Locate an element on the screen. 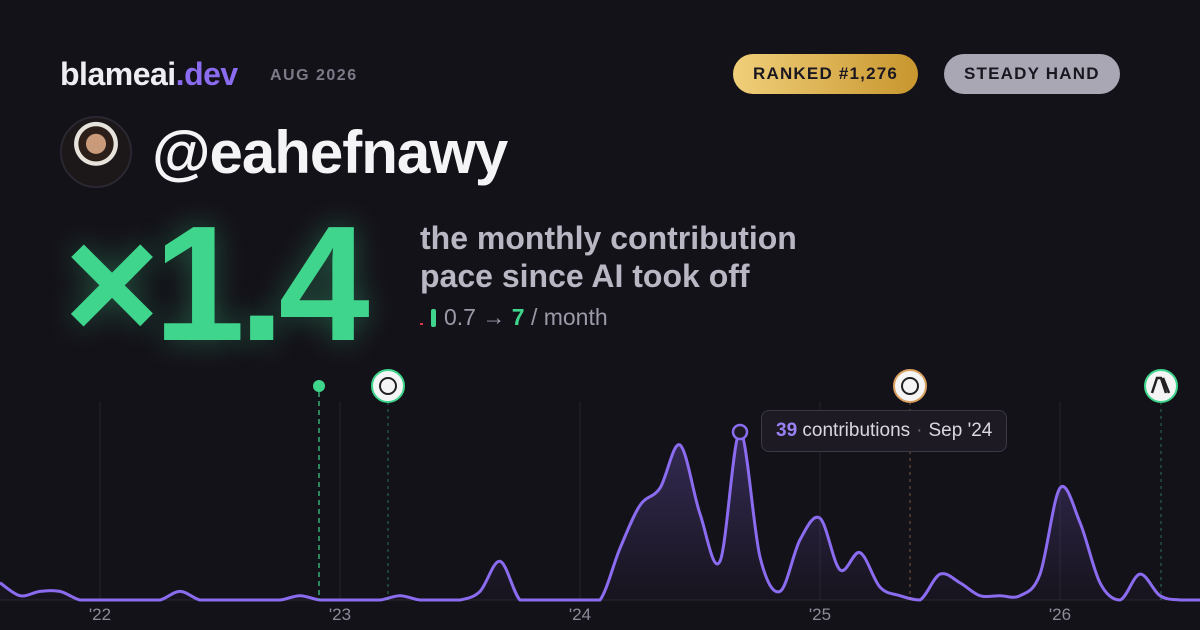  multiplier: ×1.4 is located at coordinates (217, 283).